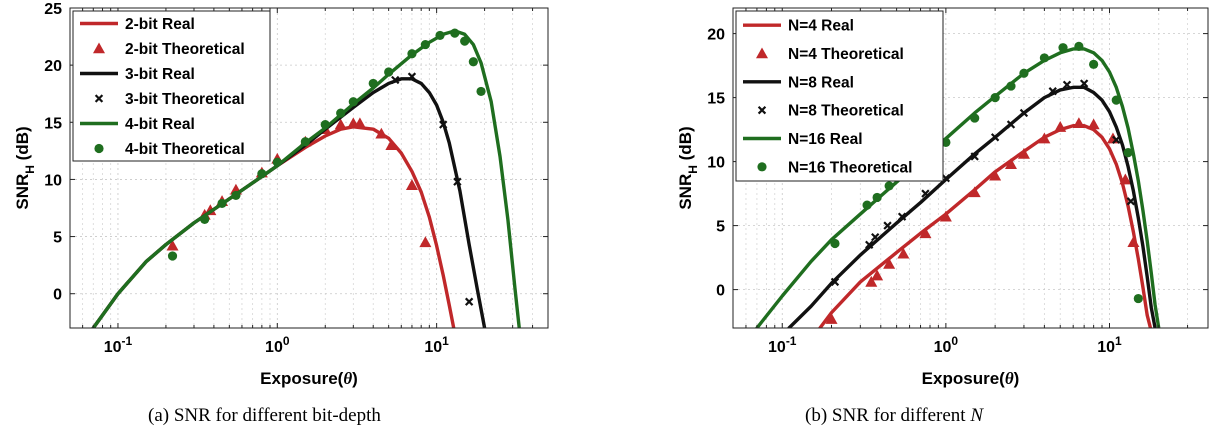 The image size is (1225, 441). Describe the element at coordinates (264, 415) in the screenshot. I see `caption-a-text: (a) SNR for different bit-depth` at that location.